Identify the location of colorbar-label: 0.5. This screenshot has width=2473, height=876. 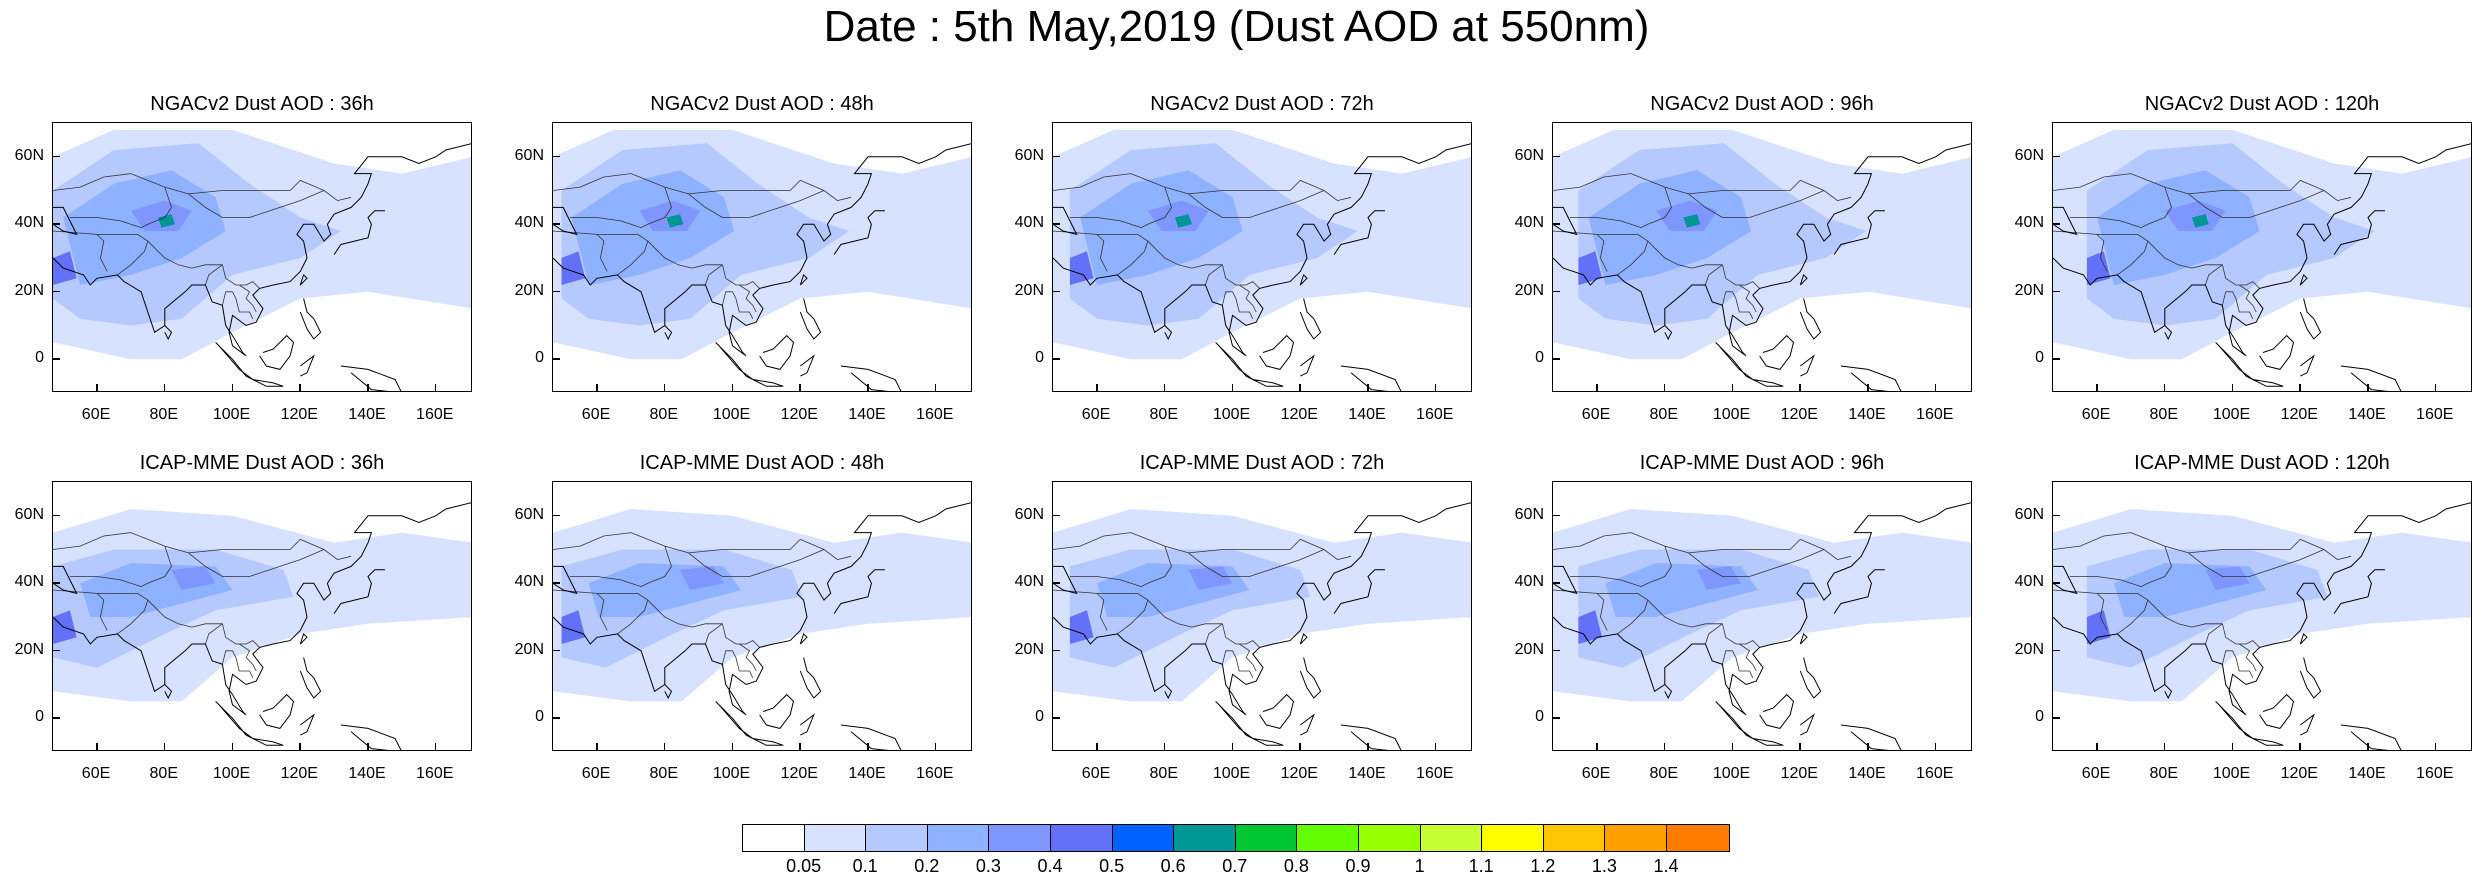
(1112, 866).